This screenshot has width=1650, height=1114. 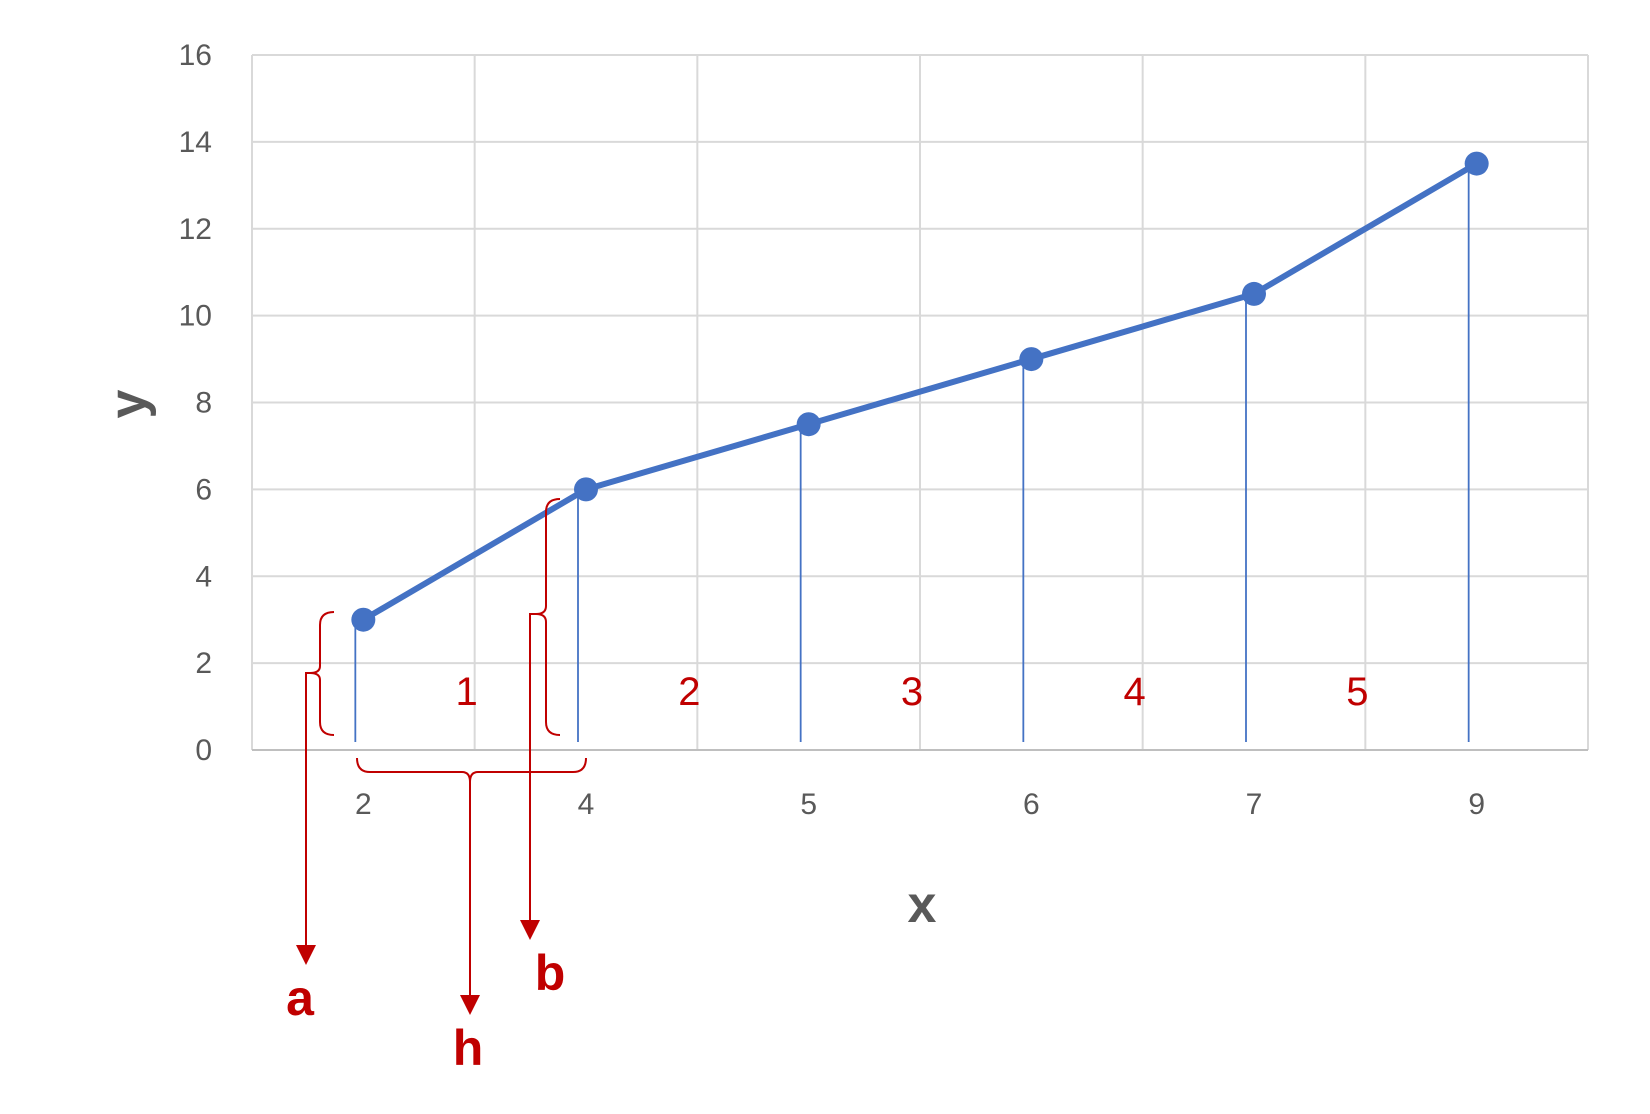 What do you see at coordinates (195, 316) in the screenshot?
I see `y-tick-label: 10` at bounding box center [195, 316].